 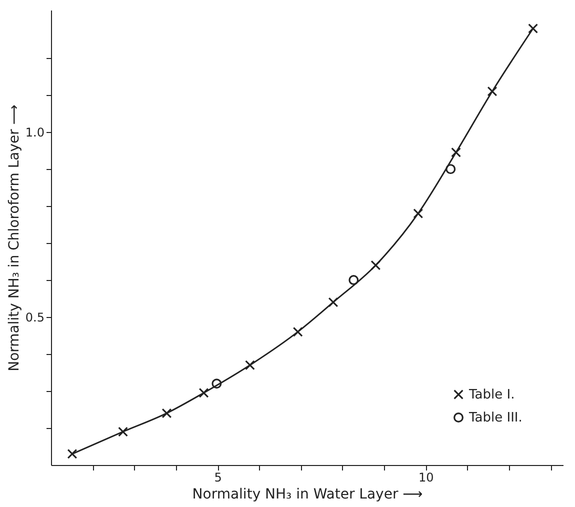 What do you see at coordinates (34, 317) in the screenshot?
I see `y-tick-label: 0.5` at bounding box center [34, 317].